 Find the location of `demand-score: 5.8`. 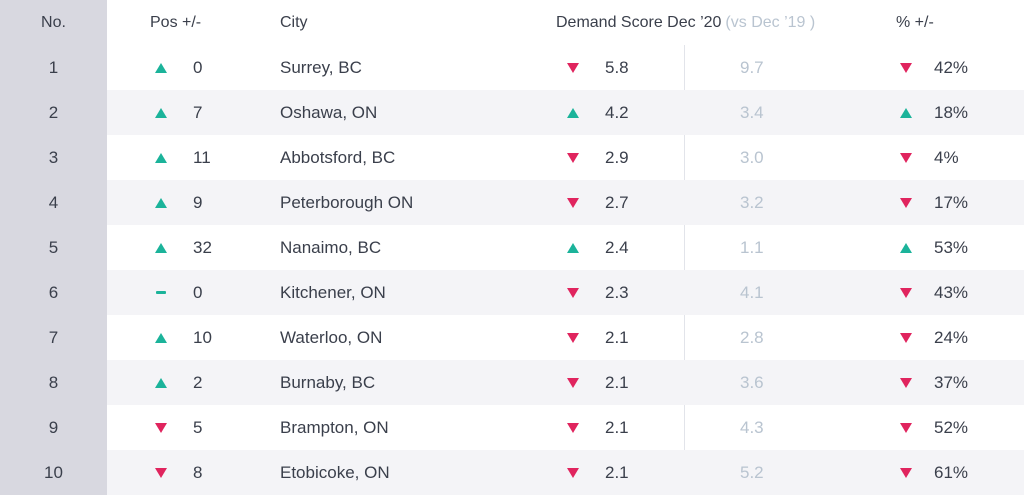

demand-score: 5.8 is located at coordinates (617, 67).